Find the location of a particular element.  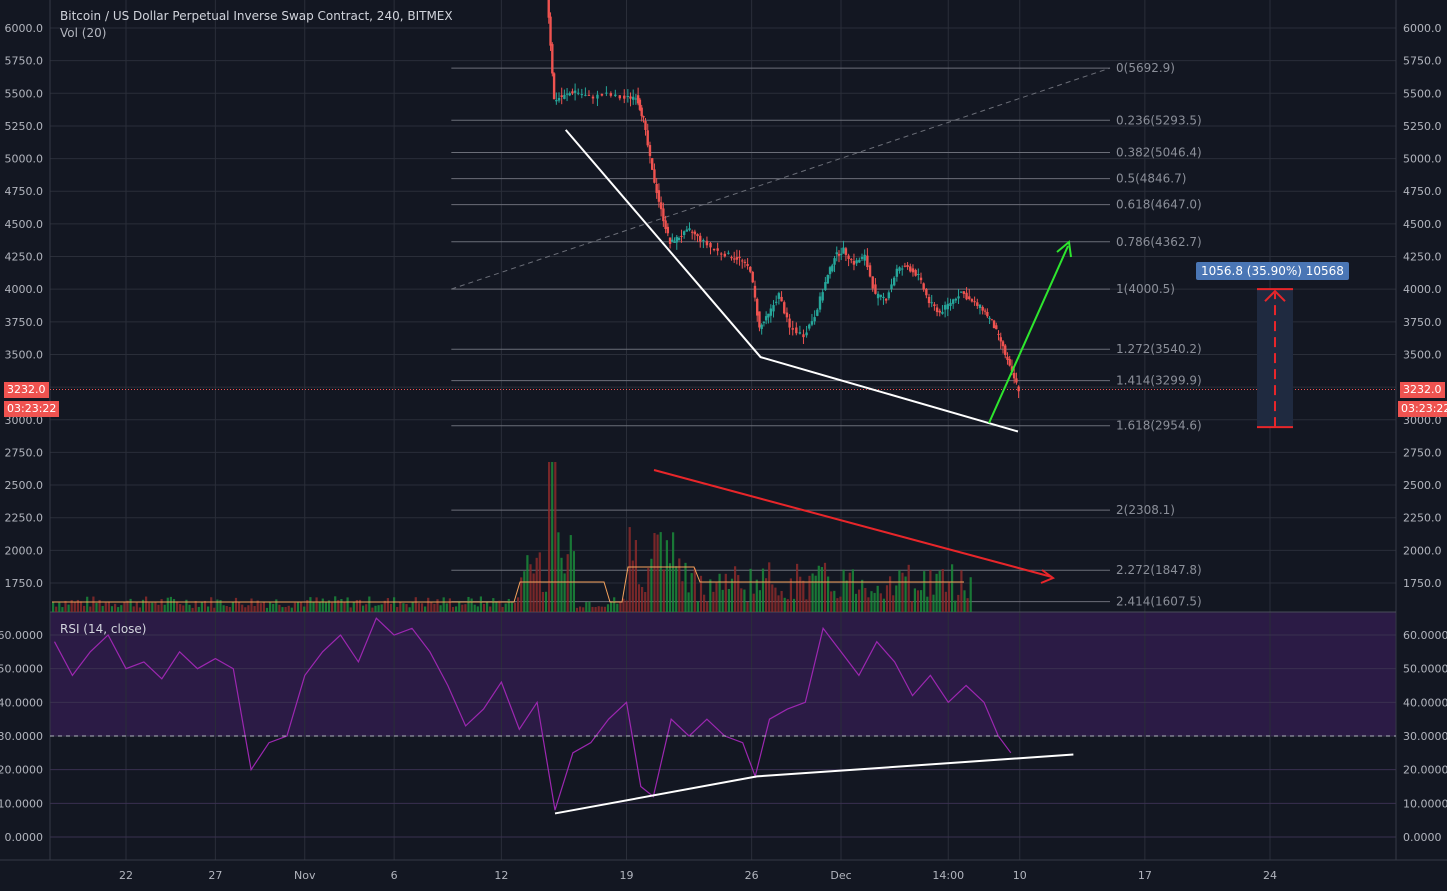

rsi-tick-label-right: 50.0000 is located at coordinates (1425, 669).